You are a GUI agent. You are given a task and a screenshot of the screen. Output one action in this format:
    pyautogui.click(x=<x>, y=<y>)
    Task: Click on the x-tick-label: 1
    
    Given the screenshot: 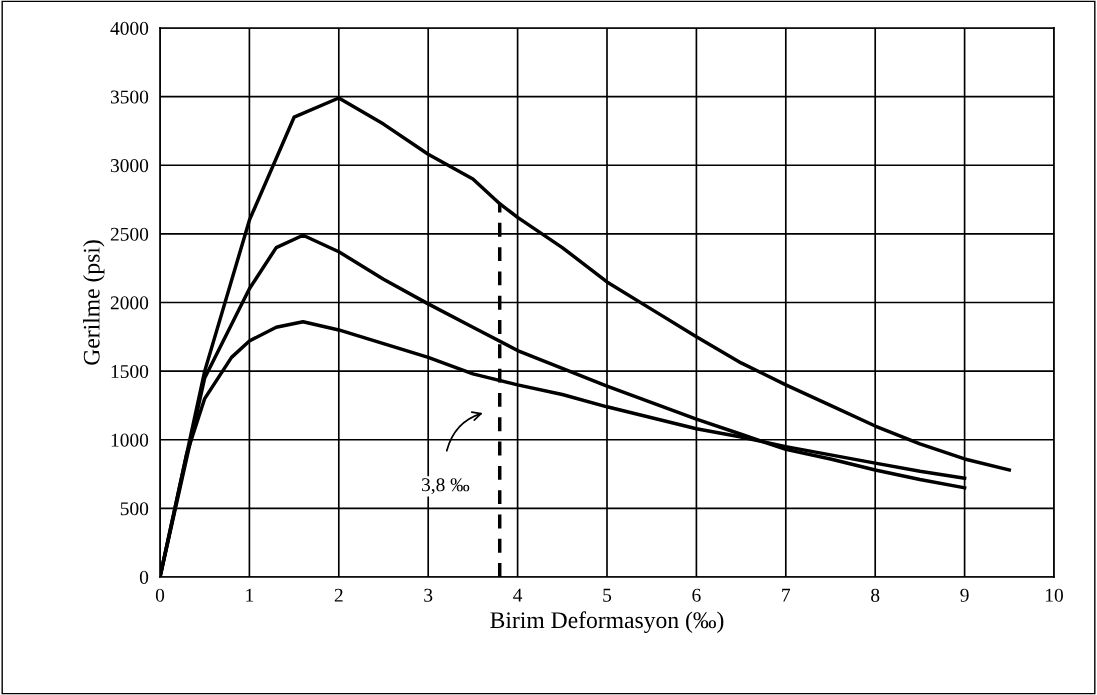 What is the action you would take?
    pyautogui.click(x=250, y=595)
    